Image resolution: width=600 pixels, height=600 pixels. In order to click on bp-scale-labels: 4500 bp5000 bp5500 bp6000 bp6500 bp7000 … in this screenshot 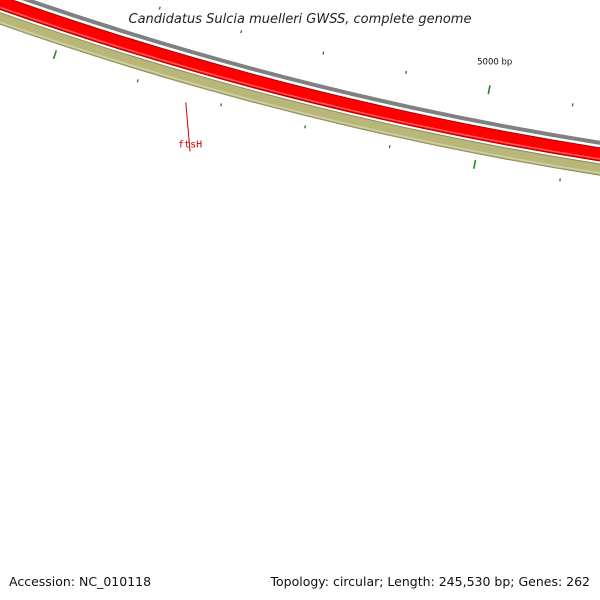, I will do `click(494, 62)`.